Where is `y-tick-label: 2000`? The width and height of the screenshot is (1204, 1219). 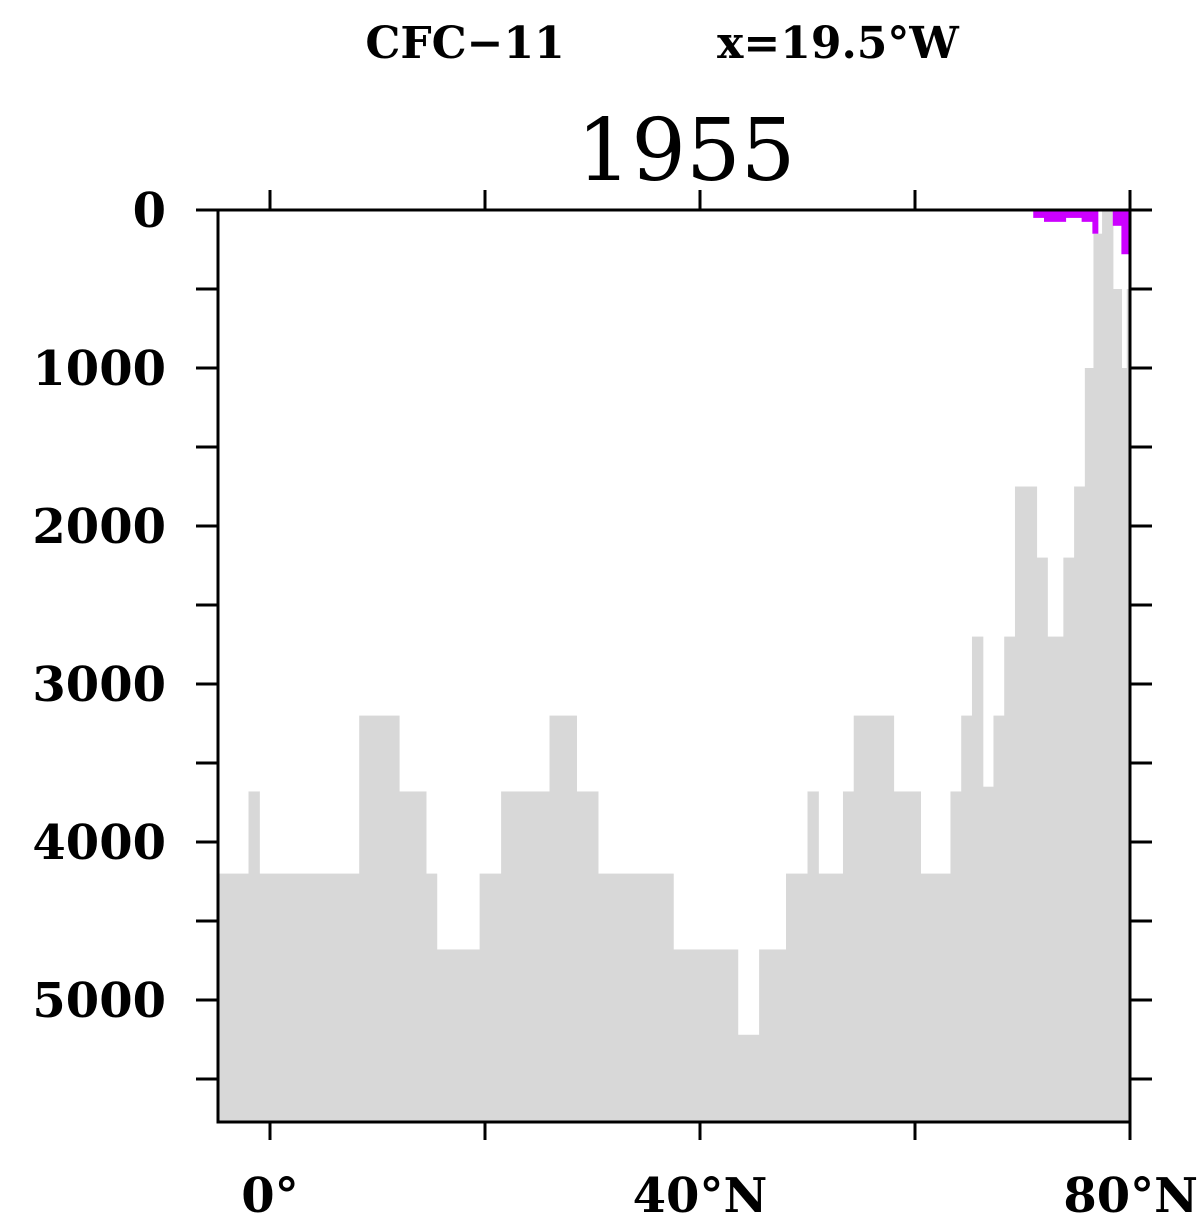 y-tick-label: 2000 is located at coordinates (99, 527).